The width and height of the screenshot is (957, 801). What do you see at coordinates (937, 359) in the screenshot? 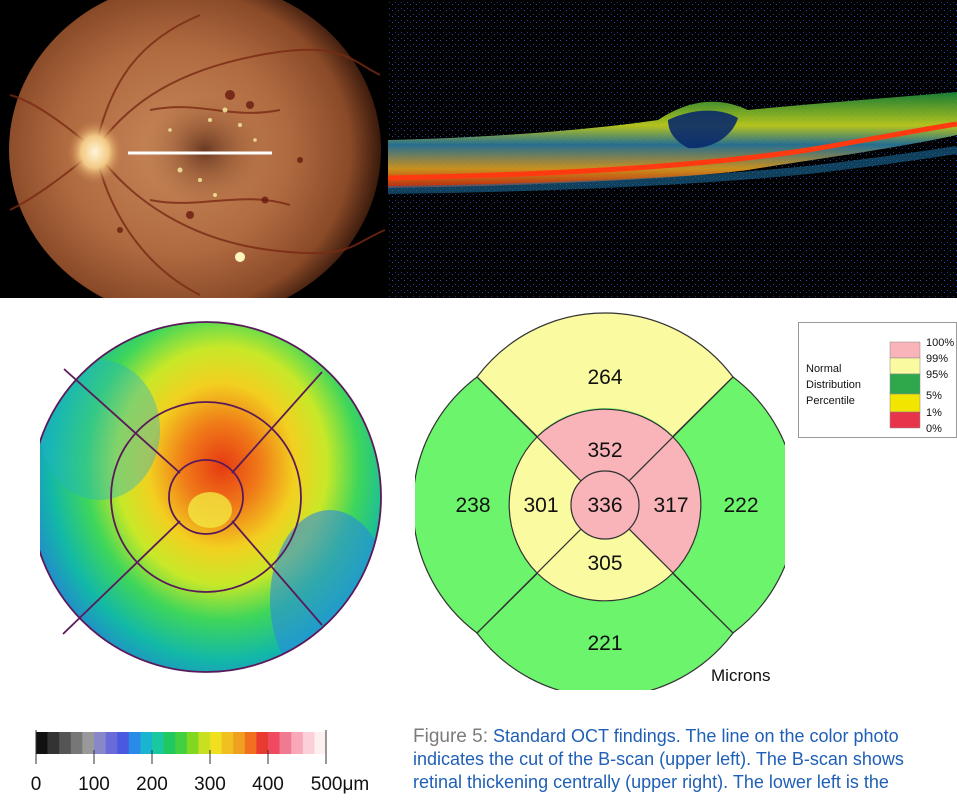
I see `legend-tick-99: 99%` at bounding box center [937, 359].